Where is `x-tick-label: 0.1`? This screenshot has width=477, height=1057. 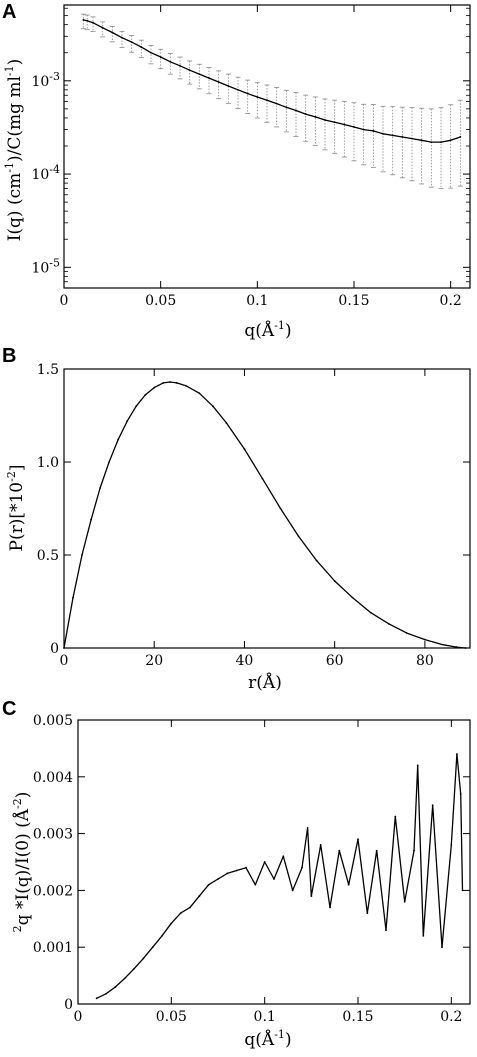
x-tick-label: 0.1 is located at coordinates (257, 301).